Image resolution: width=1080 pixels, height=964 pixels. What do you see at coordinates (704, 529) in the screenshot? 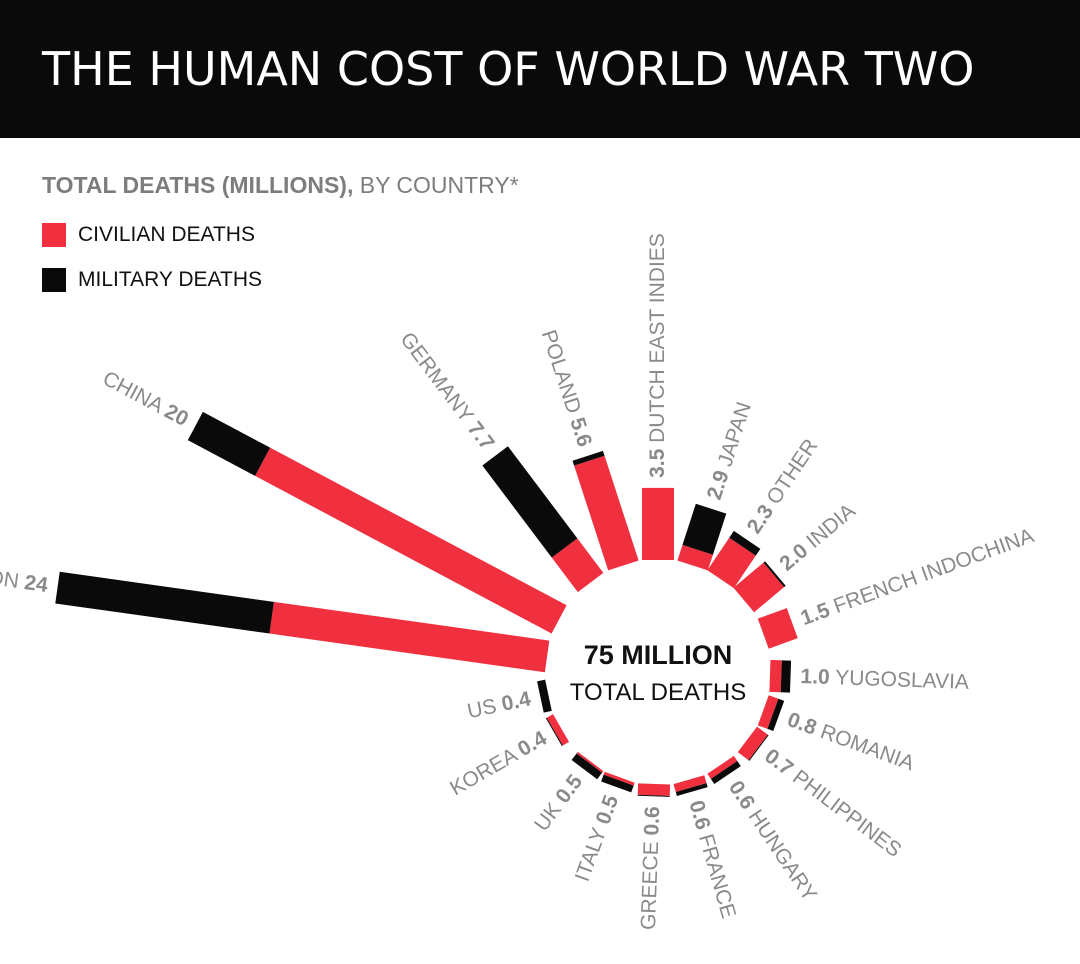
I see `bar-military-japan` at bounding box center [704, 529].